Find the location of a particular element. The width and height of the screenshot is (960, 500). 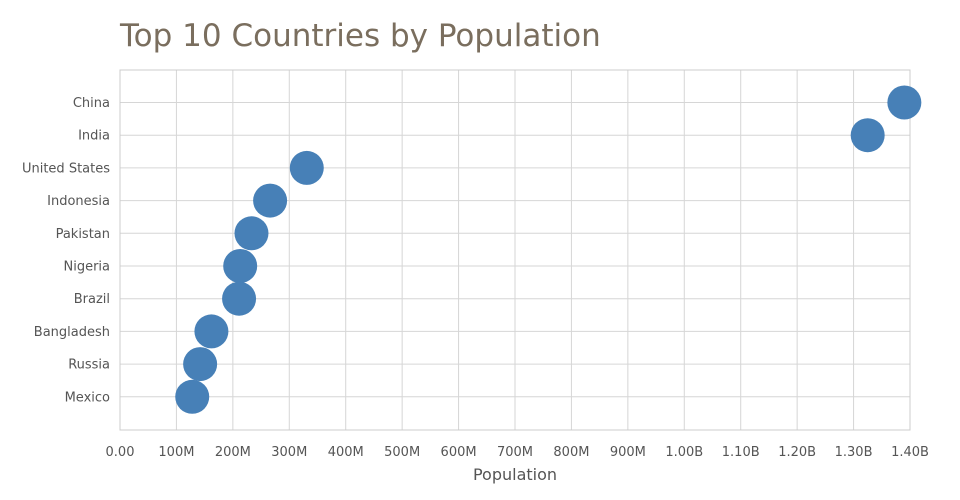

y-tick-label: Bangladesh is located at coordinates (72, 332).